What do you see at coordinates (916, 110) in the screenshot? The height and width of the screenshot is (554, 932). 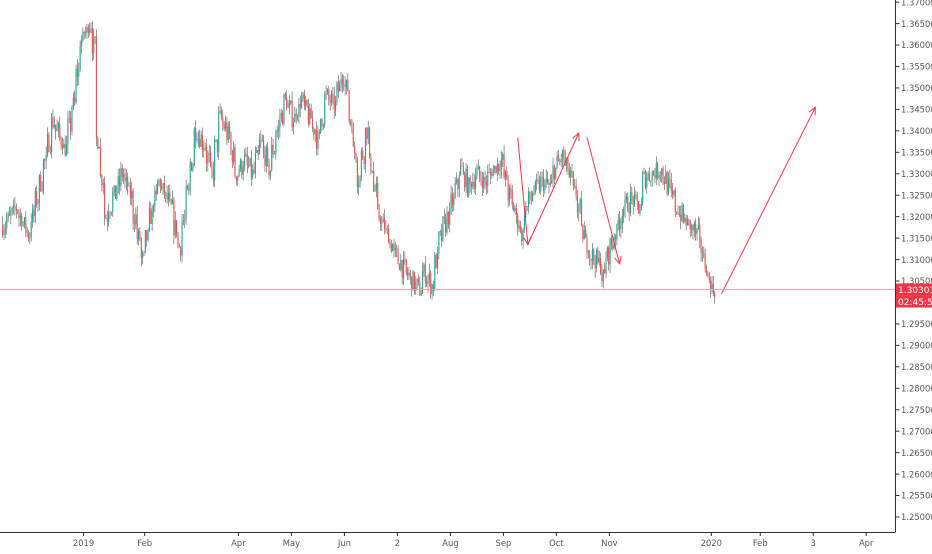 I see `price-tick-label: 1.34500` at bounding box center [916, 110].